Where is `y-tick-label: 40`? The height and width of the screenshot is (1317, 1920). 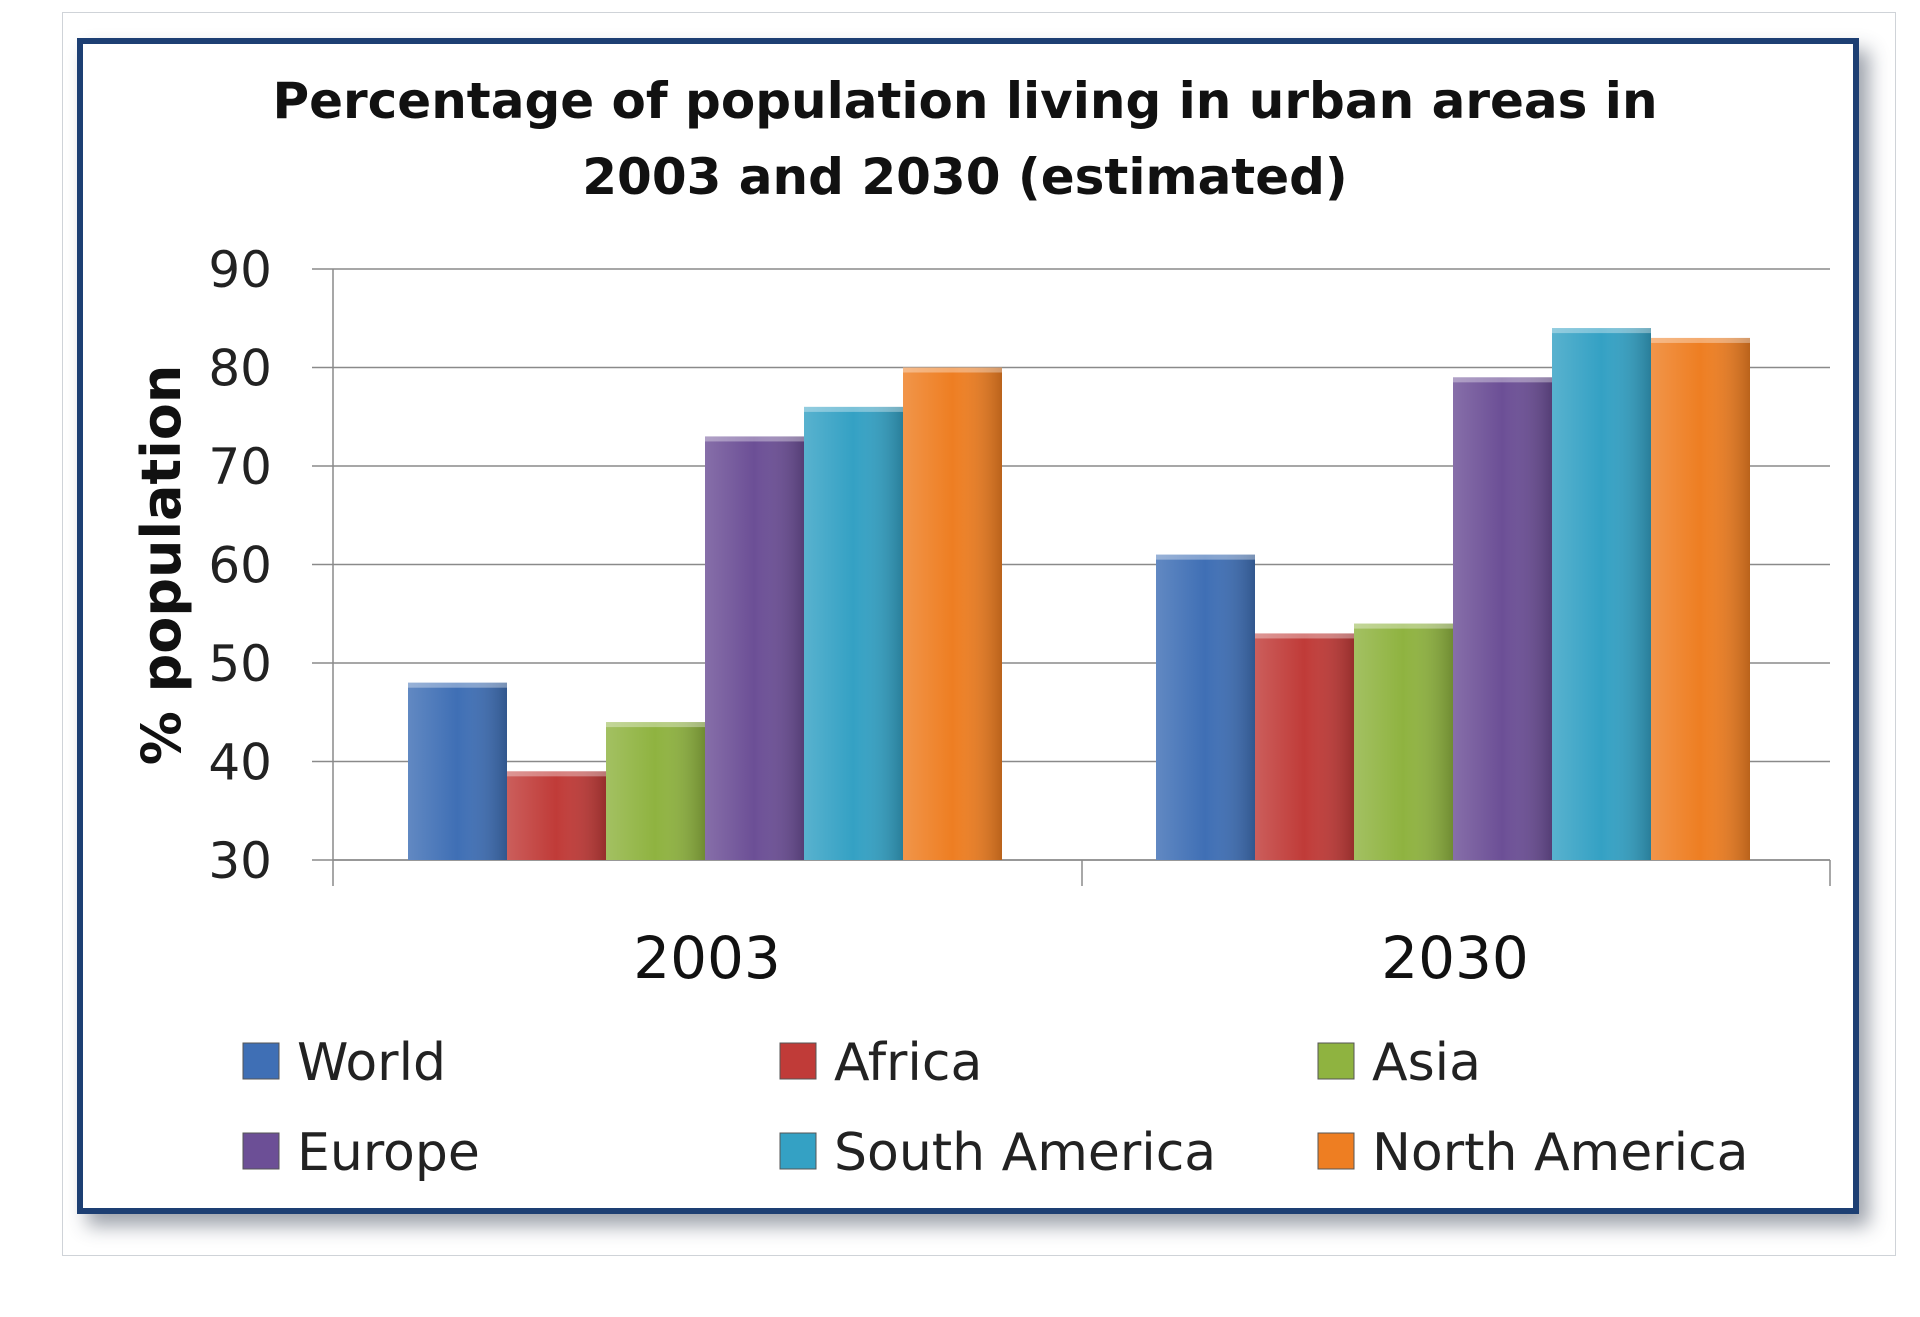 y-tick-label: 40 is located at coordinates (240, 763).